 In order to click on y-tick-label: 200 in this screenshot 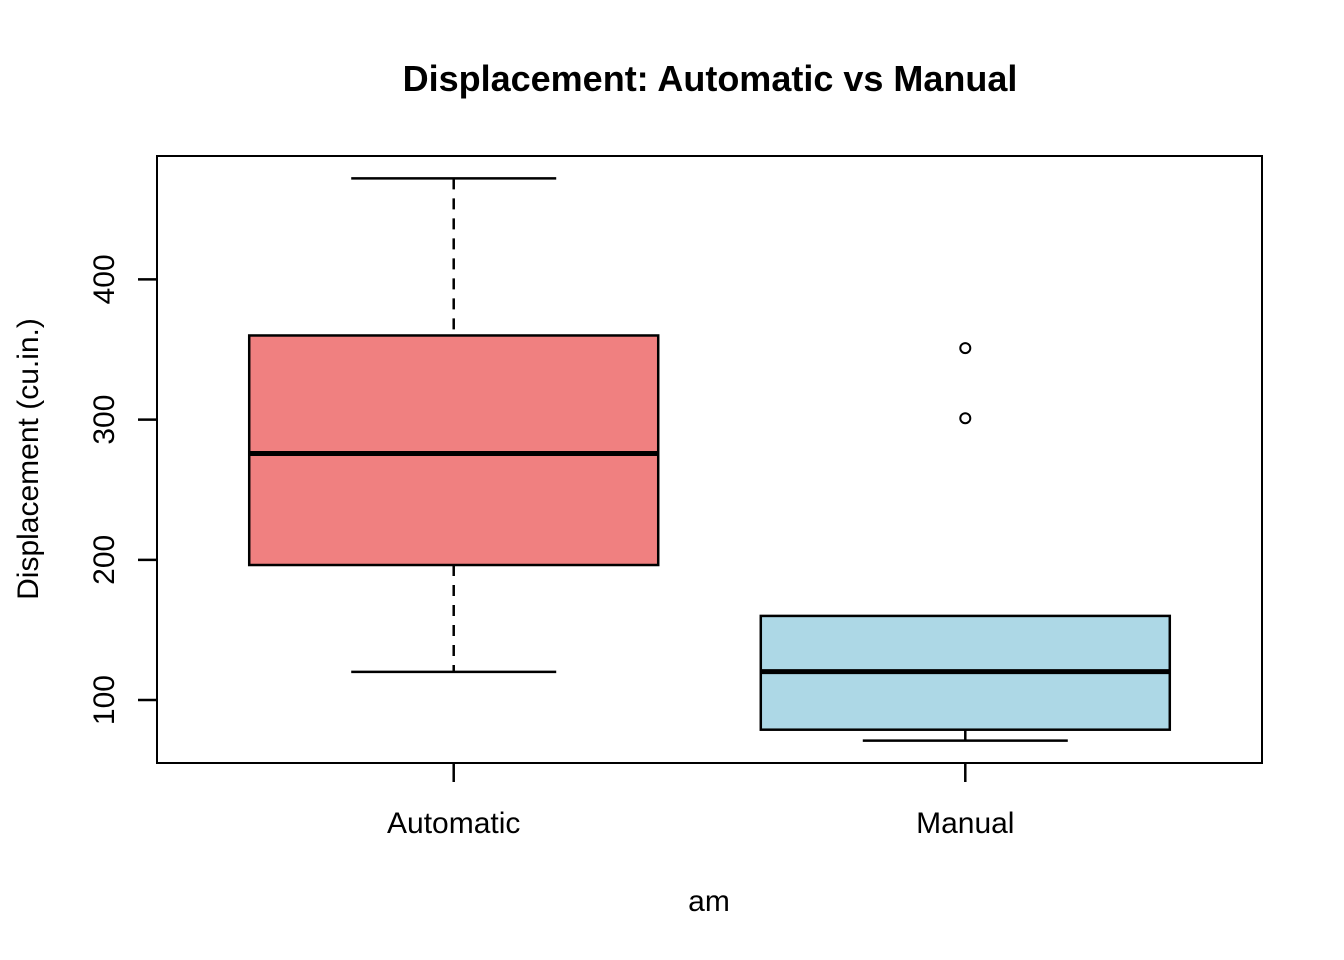, I will do `click(104, 560)`.